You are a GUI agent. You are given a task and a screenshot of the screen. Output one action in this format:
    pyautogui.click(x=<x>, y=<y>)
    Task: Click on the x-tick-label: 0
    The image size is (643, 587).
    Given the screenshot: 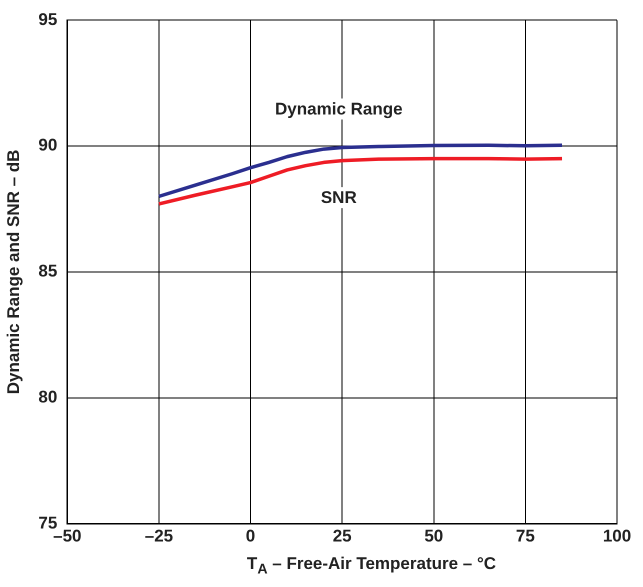 What is the action you would take?
    pyautogui.click(x=251, y=536)
    